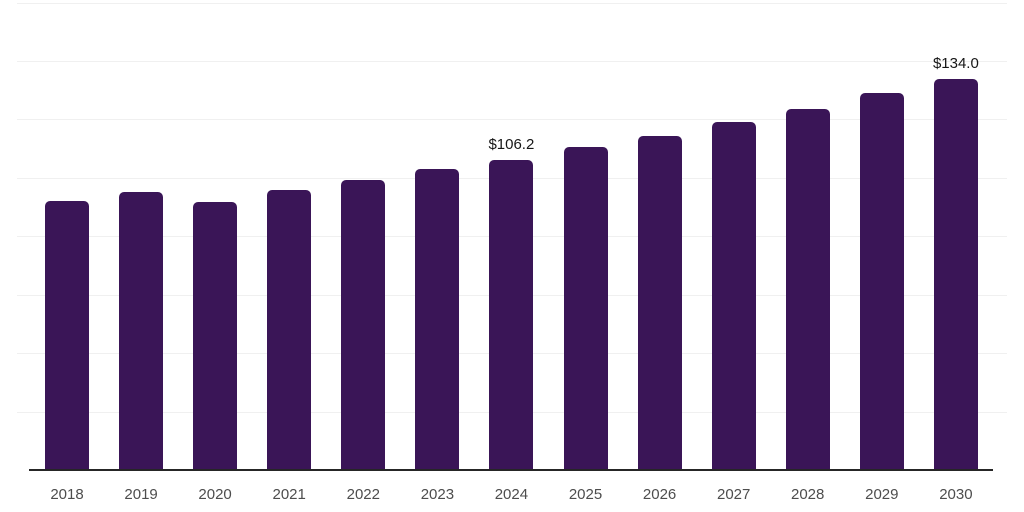 The image size is (1024, 512). Describe the element at coordinates (882, 494) in the screenshot. I see `x-axis-tick-label-2029: 2029` at that location.